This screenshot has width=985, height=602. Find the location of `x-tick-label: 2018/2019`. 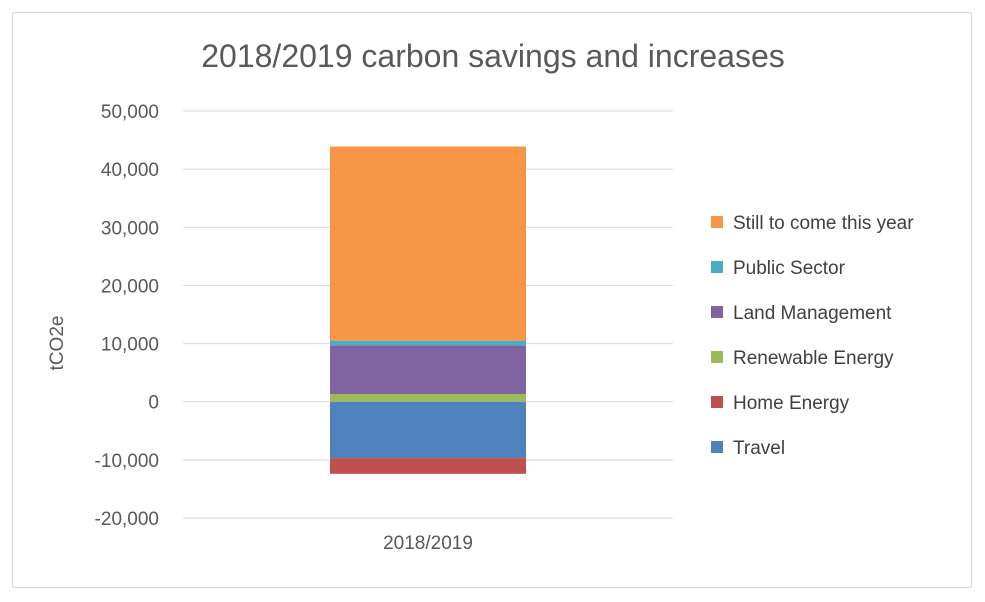

x-tick-label: 2018/2019 is located at coordinates (428, 543).